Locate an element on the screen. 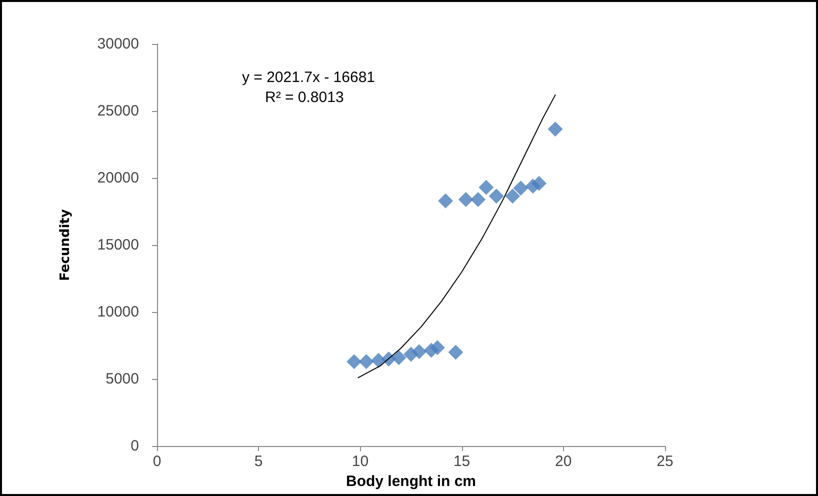  y-tick-label: 10000 is located at coordinates (118, 312).